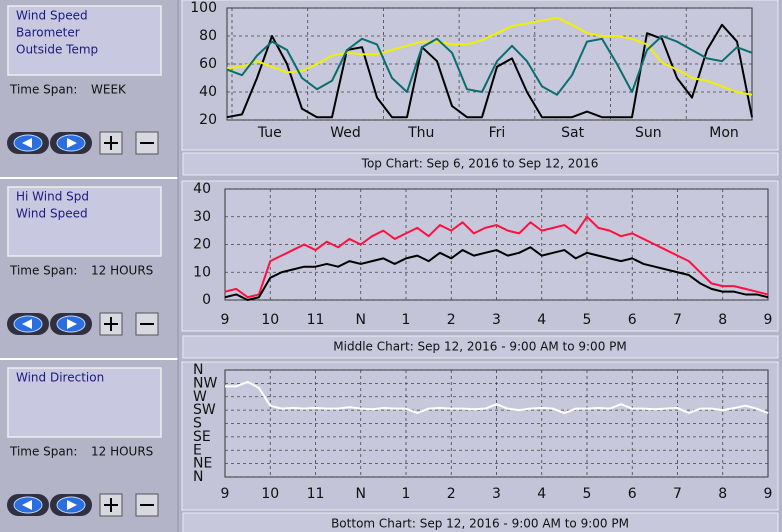  I want to click on y-tick-label: 30, so click(202, 217).